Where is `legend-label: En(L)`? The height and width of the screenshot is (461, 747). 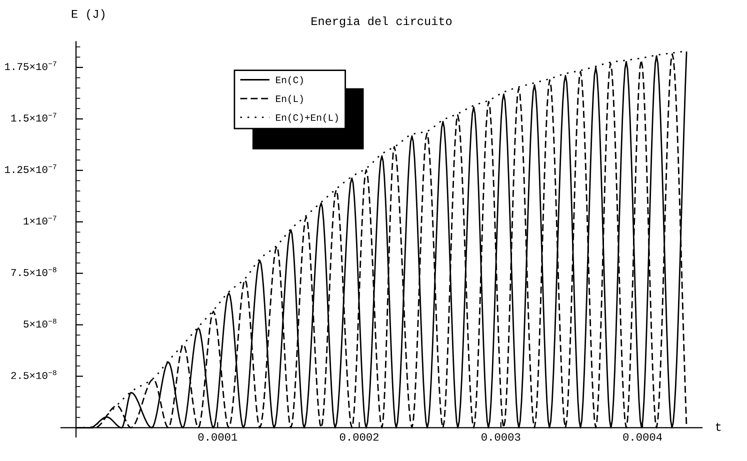 legend-label: En(L) is located at coordinates (289, 99).